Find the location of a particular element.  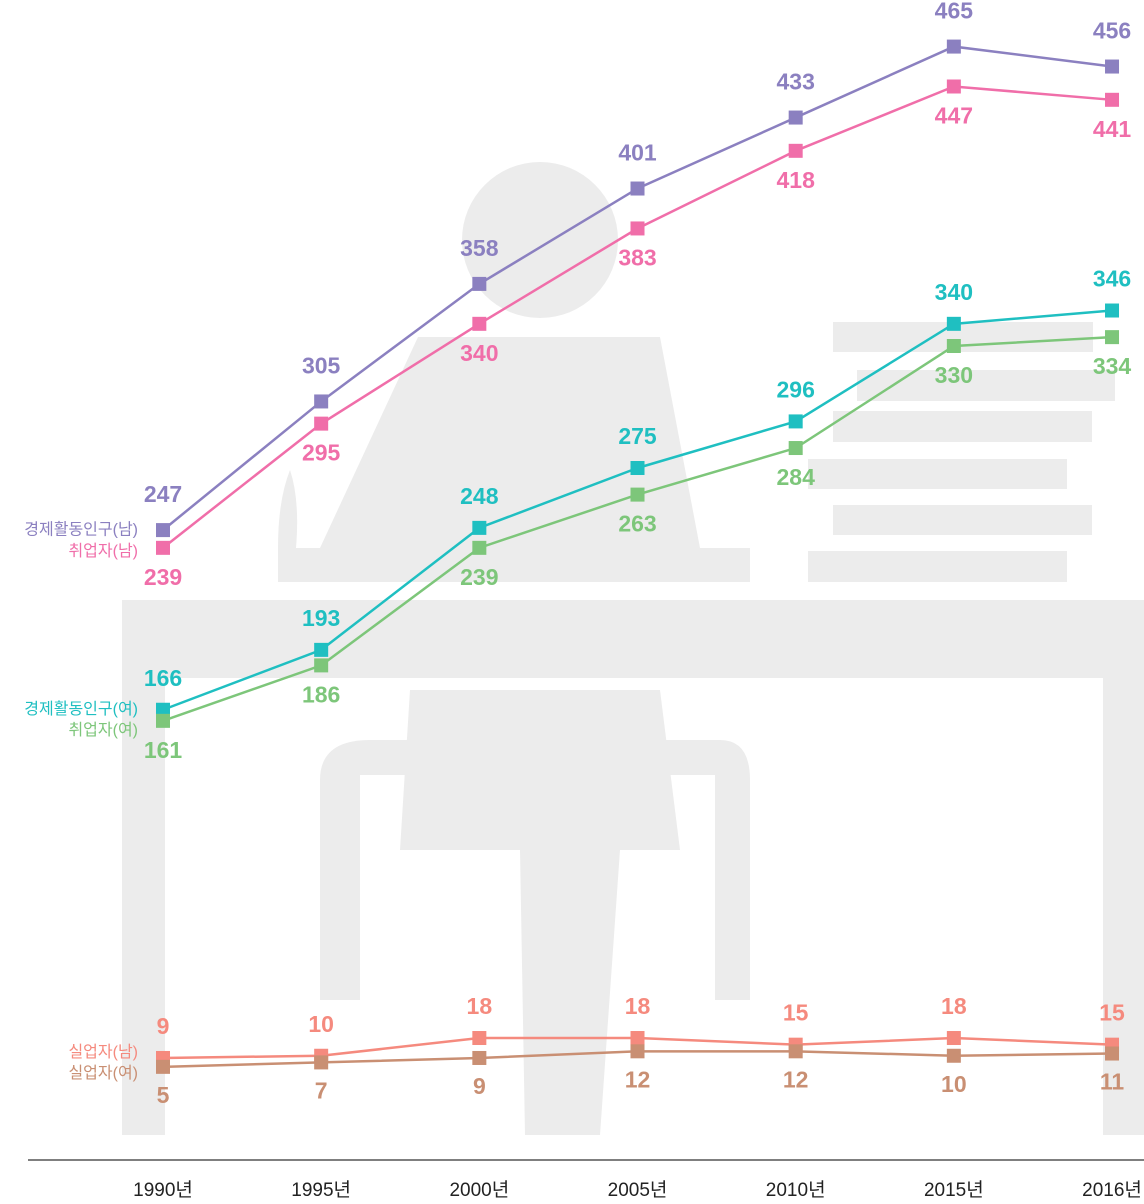

data-label: 186 is located at coordinates (321, 694).